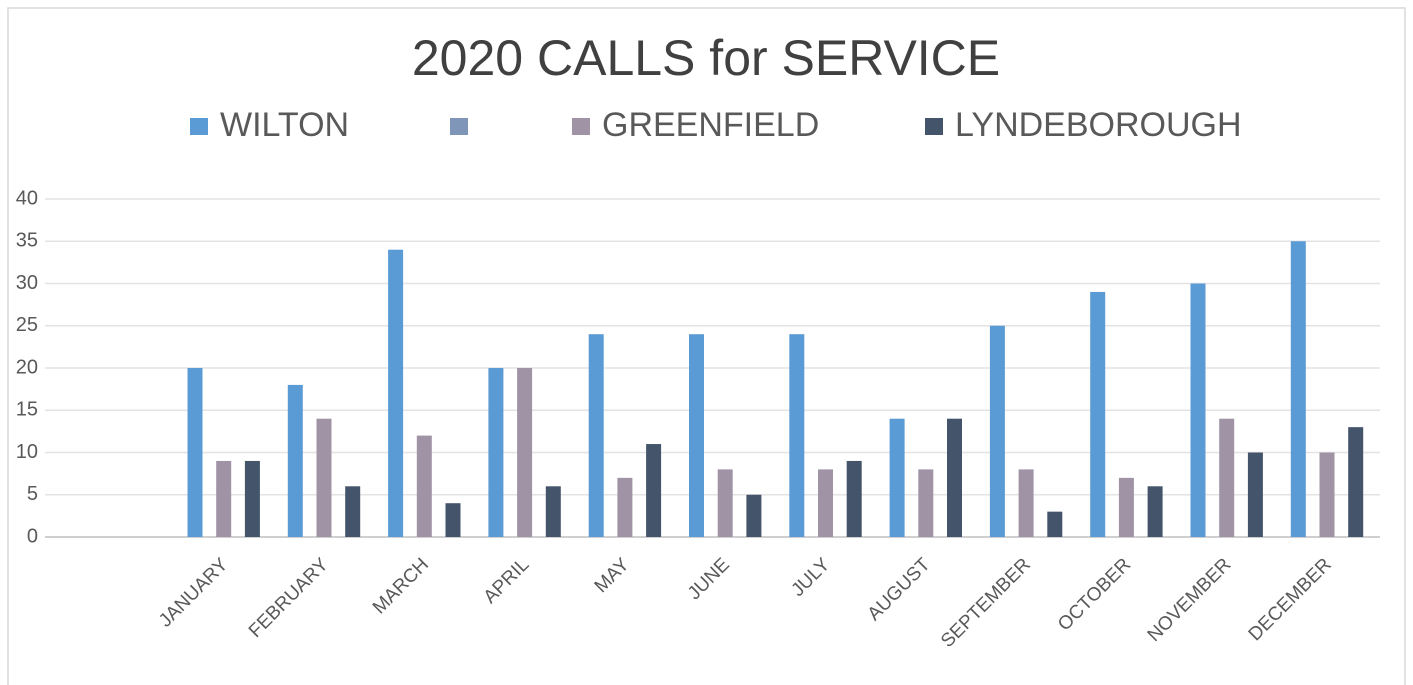  I want to click on legend-label: GREENFIELD, so click(710, 125).